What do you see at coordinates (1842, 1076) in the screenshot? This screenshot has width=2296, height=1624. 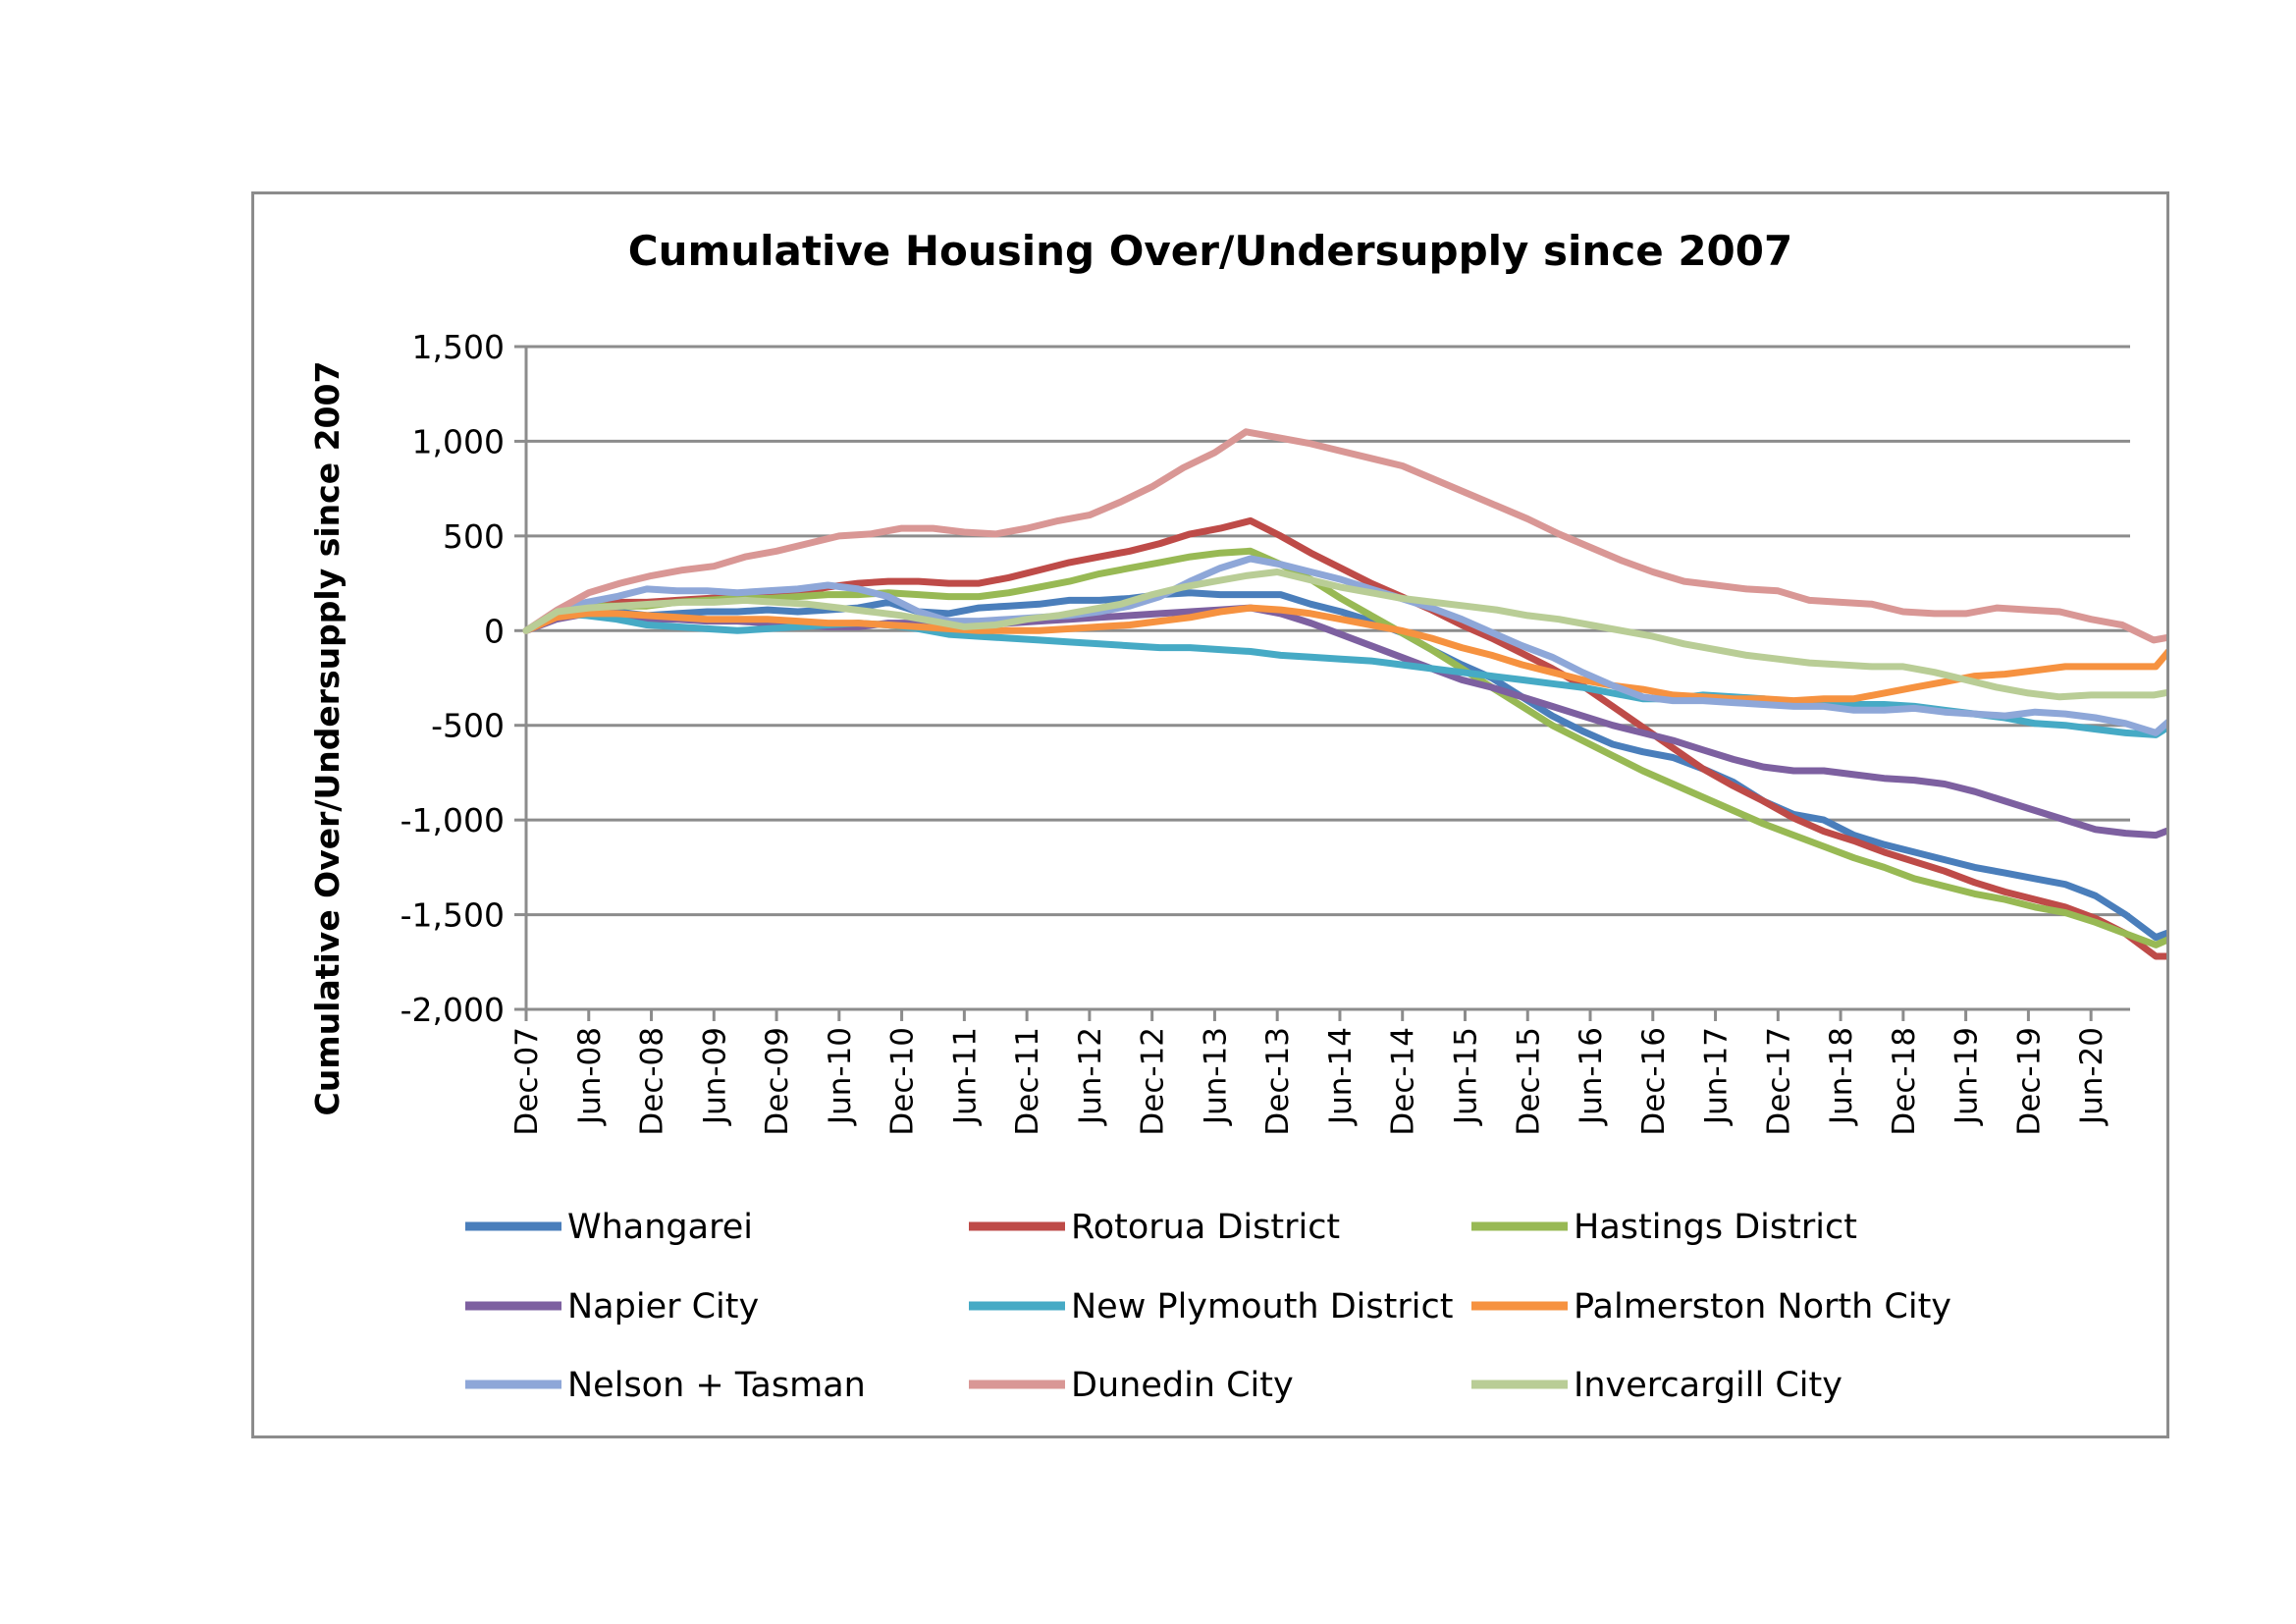 I see `x-tick-label: Jun-18` at bounding box center [1842, 1076].